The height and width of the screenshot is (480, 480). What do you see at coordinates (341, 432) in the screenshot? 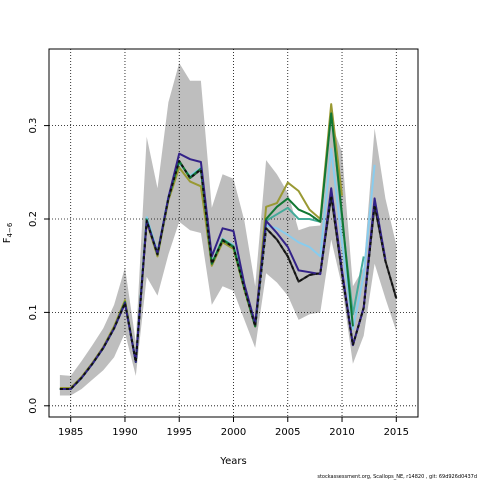
I see `x-tick-label: 2010` at bounding box center [341, 432].